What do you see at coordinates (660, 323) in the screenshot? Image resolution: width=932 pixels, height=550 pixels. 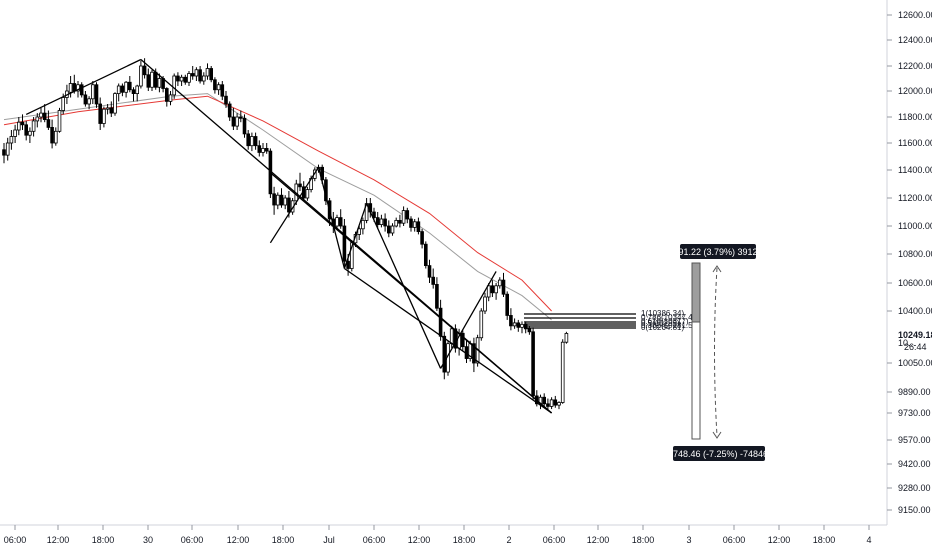 I see `fib-level-label: 0.5(10295)` at bounding box center [660, 323].